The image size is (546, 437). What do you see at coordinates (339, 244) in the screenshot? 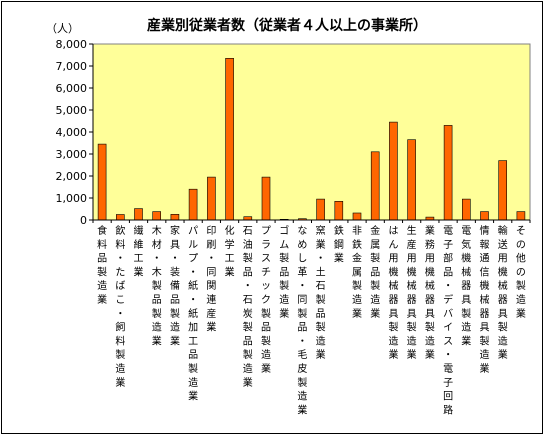
I see `x-category-label: 鉄鋼業` at bounding box center [339, 244].